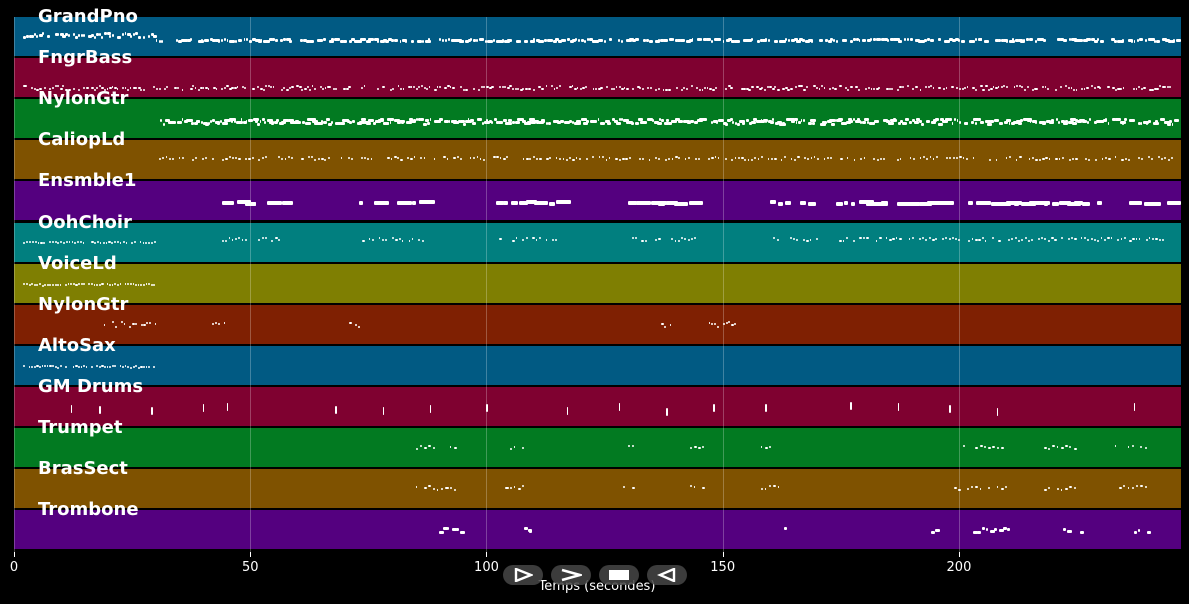  I want to click on play-button, so click(523, 575).